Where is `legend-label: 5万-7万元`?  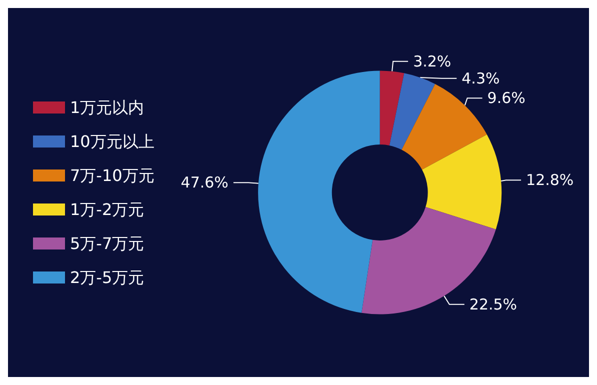
legend-label: 5万-7万元 is located at coordinates (107, 243).